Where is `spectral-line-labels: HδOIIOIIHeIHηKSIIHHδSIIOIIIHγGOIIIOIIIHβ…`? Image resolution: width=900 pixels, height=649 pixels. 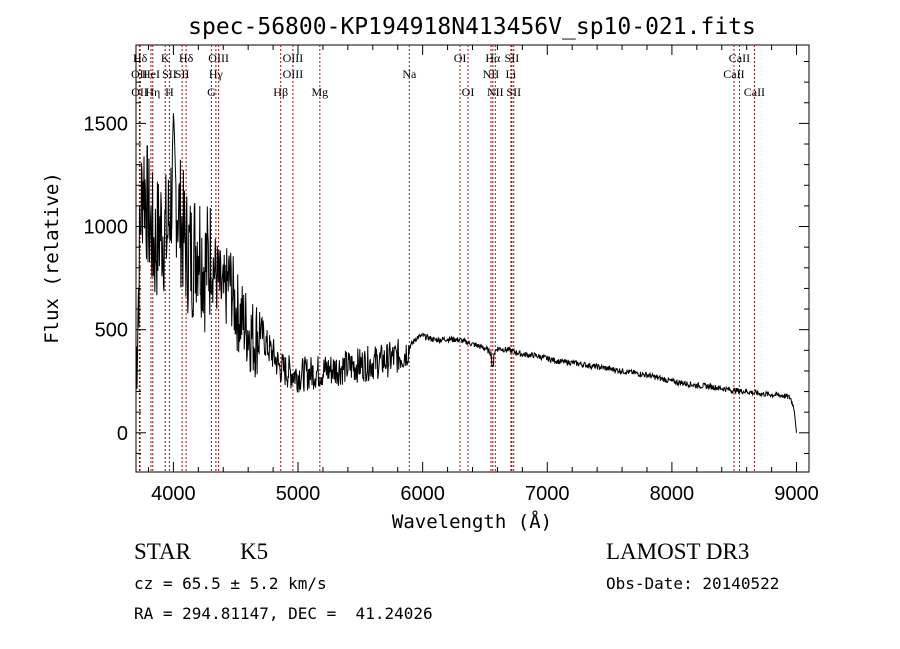
spectral-line-labels: HδOIIOIIHeIHηKSIIHHδSIIOIIIHγGOIIIOIIIHβ… is located at coordinates (448, 75).